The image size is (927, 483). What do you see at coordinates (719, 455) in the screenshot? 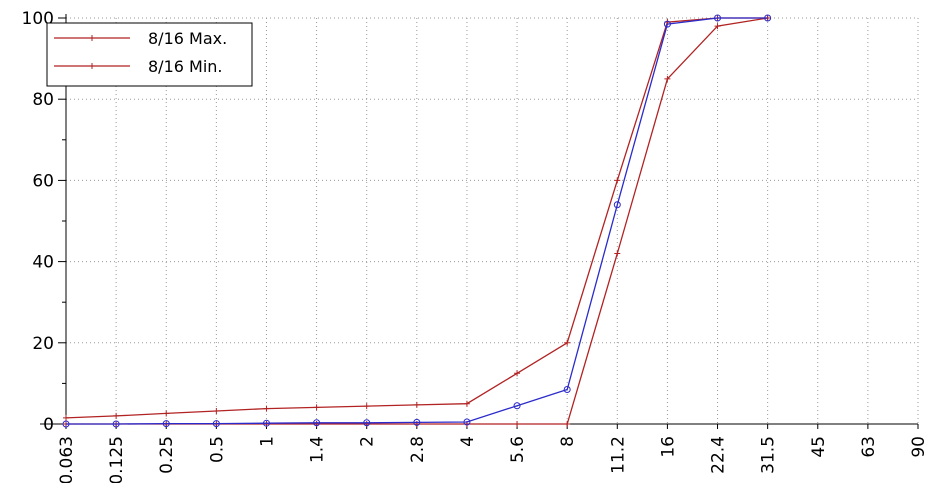
I see `x-tick-label: 22.4` at bounding box center [719, 455].